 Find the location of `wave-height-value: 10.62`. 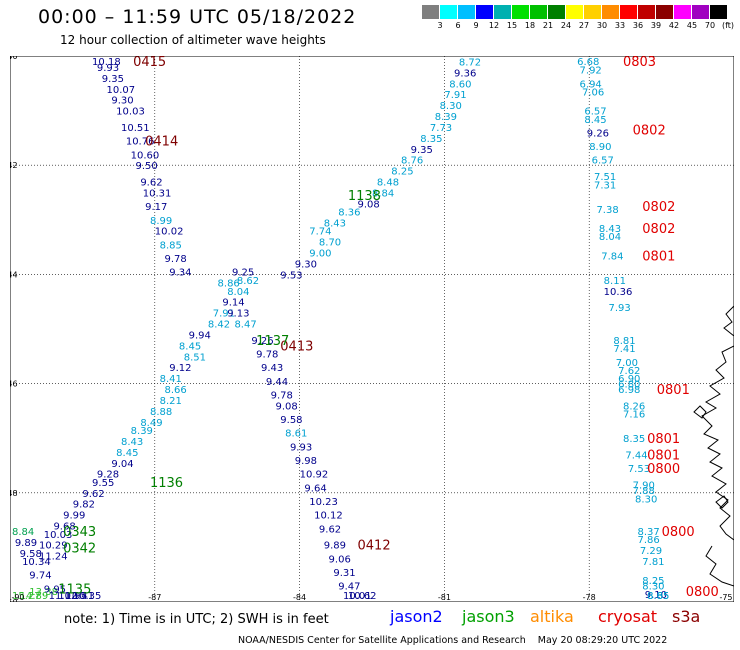

wave-height-value: 10.62 is located at coordinates (362, 596).